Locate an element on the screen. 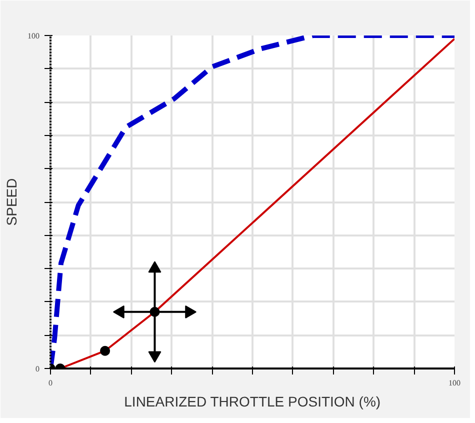 This screenshot has height=423, width=475. y-axis-title: SPEED is located at coordinates (12, 202).